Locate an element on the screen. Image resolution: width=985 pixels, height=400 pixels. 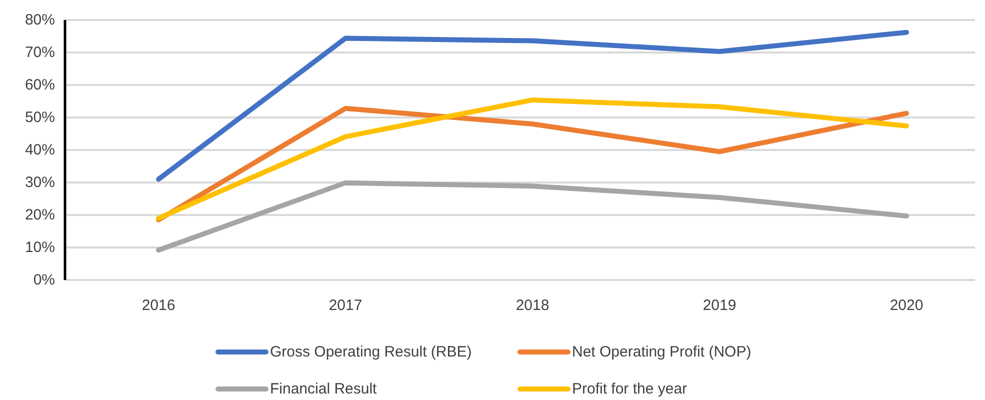
legend-label: Gross Operating Result (RBE) is located at coordinates (371, 352).